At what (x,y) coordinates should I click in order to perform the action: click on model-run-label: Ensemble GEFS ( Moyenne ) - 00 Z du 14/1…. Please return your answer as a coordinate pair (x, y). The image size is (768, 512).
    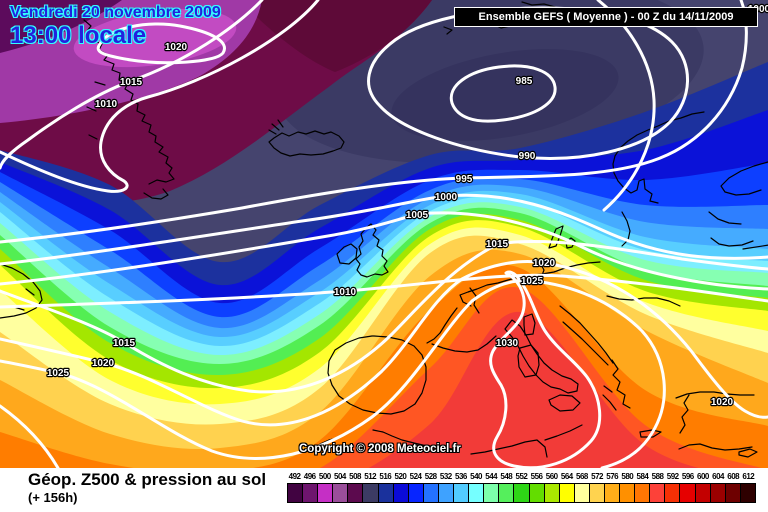
    Looking at the image, I should click on (606, 17).